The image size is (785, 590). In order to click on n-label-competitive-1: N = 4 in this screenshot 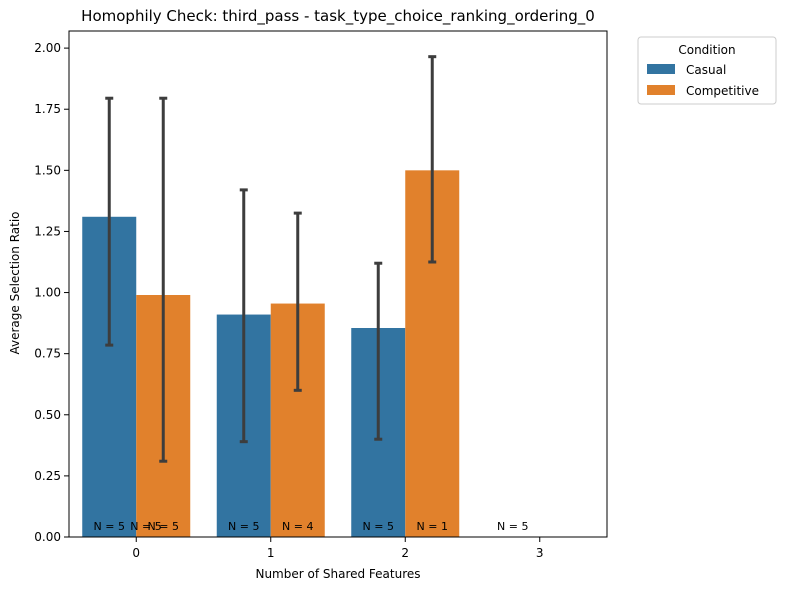, I will do `click(297, 526)`.